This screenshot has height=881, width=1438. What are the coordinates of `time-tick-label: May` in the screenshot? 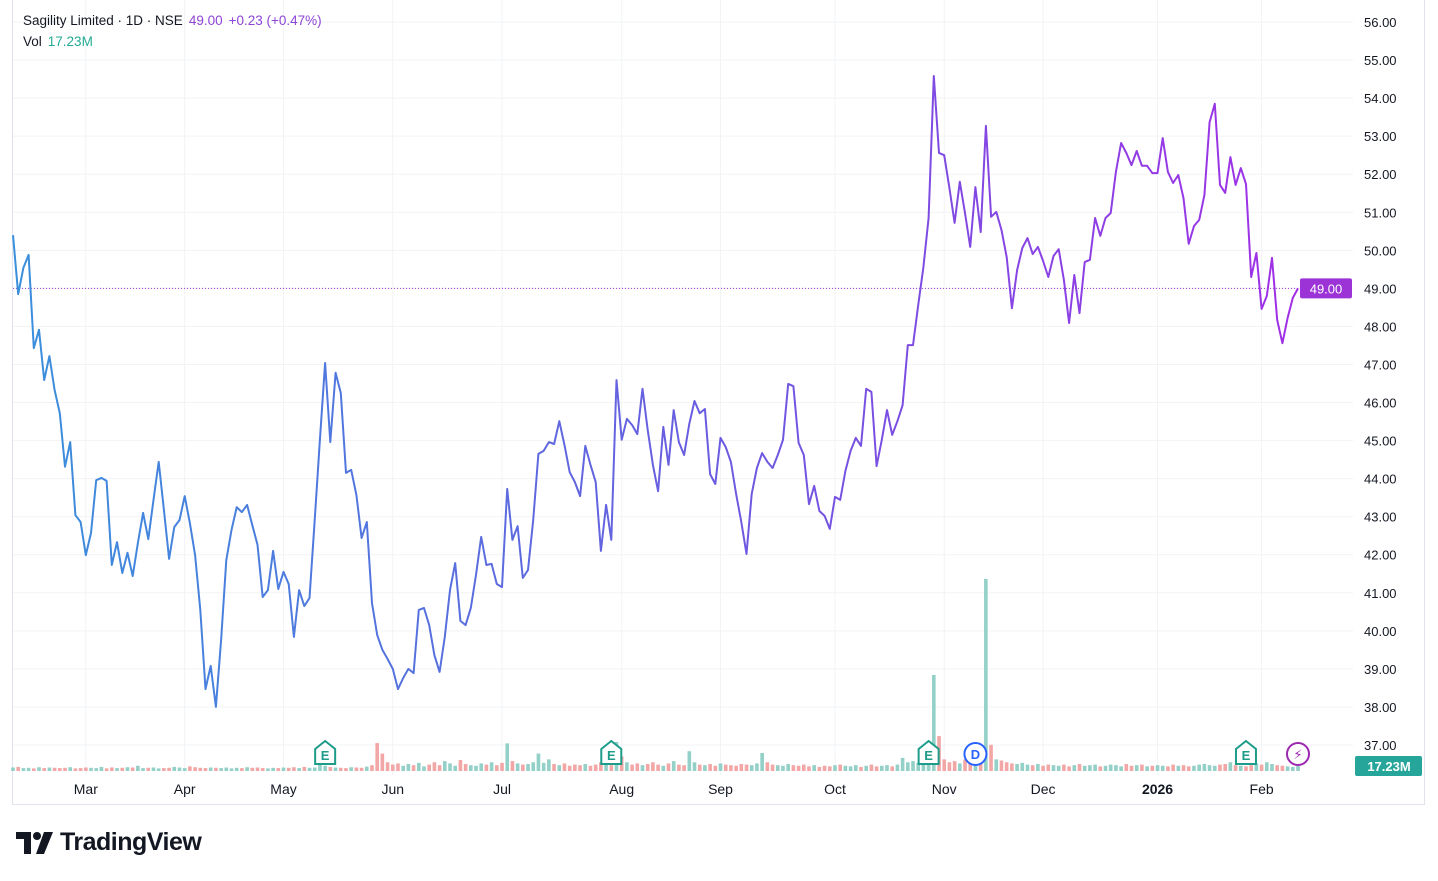 It's located at (283, 789).